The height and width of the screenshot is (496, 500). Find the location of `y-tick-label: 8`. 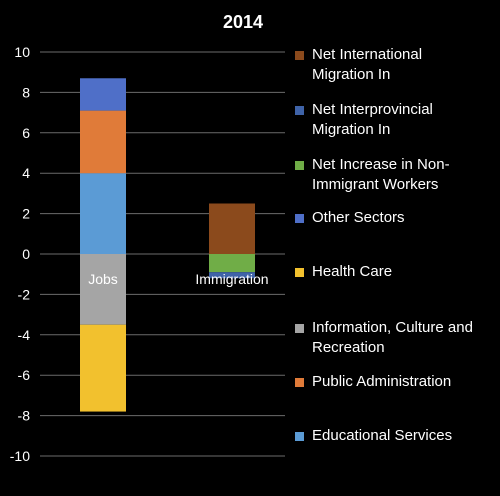

y-tick-label: 8 is located at coordinates (26, 92).